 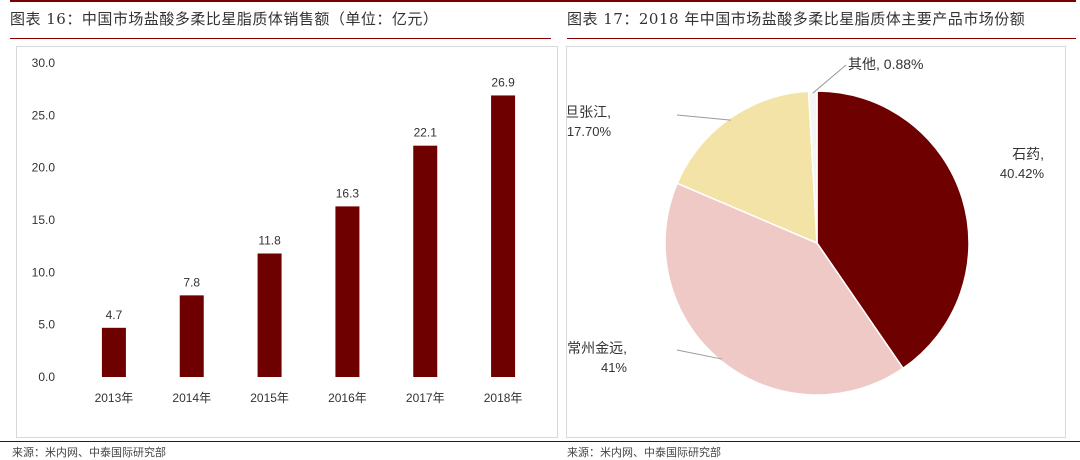 What do you see at coordinates (426, 133) in the screenshot?
I see `data-label: 22.1` at bounding box center [426, 133].